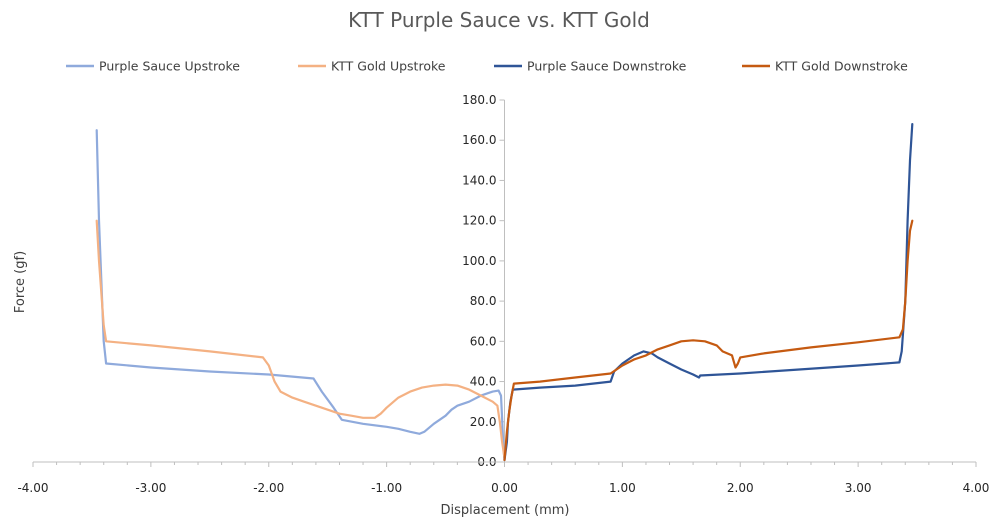 The height and width of the screenshot is (526, 998). Describe the element at coordinates (479, 180) in the screenshot. I see `y-tick-label: 140.0` at that location.